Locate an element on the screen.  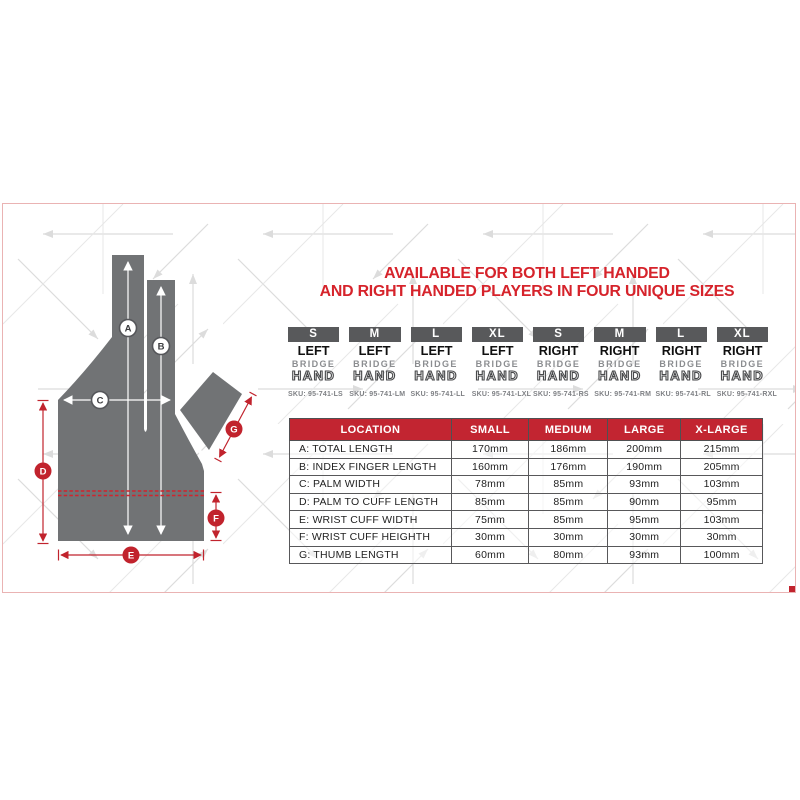
size-table-header-row: LOCATION SMALL MEDIUM LARGE X-LARGE is located at coordinates (526, 429).